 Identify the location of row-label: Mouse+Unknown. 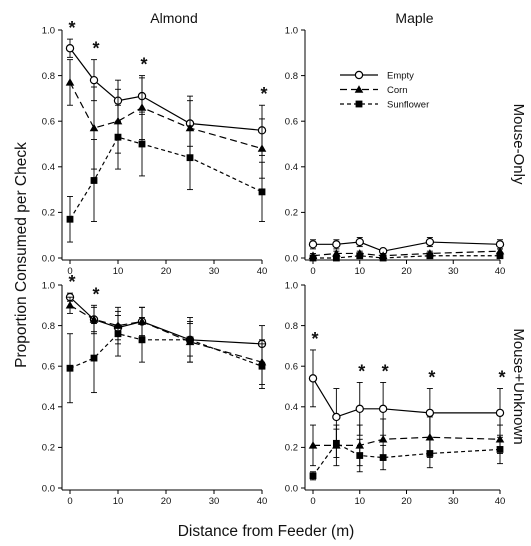
(518, 386).